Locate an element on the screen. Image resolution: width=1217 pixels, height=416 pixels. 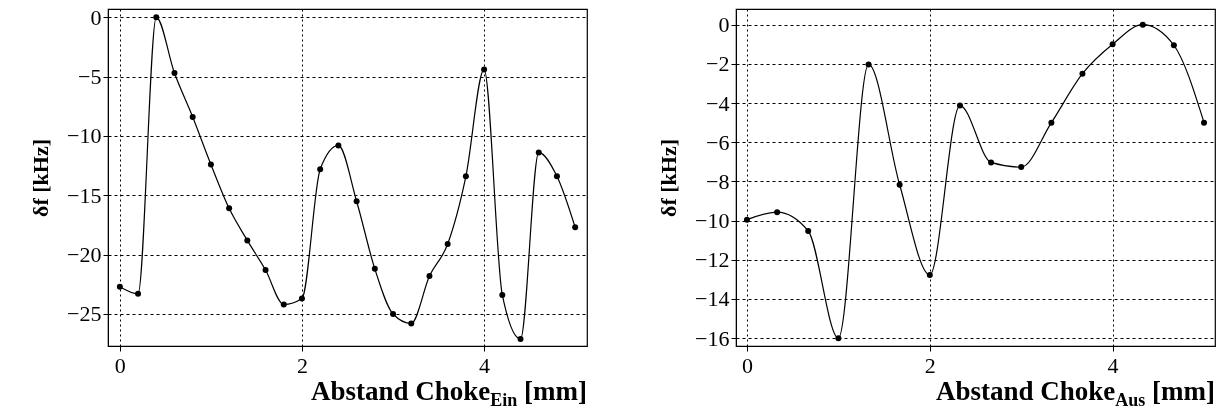
y-tick-label: −14 is located at coordinates (712, 299).